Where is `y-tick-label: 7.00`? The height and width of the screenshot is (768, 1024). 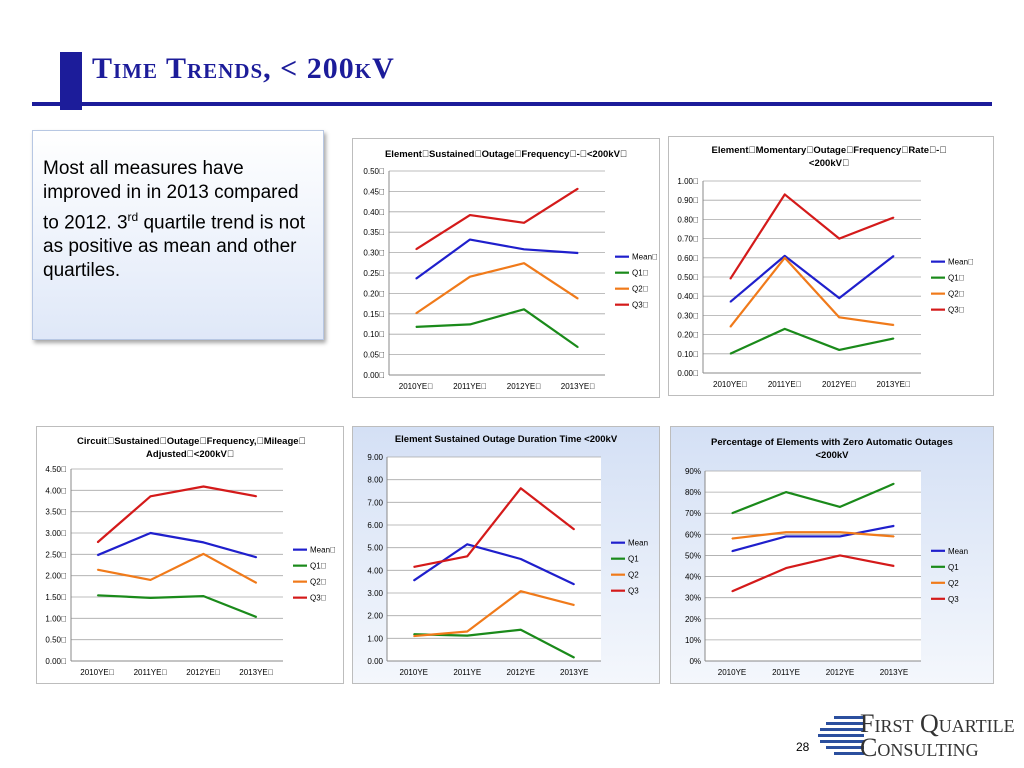
y-tick-label: 7.00 is located at coordinates (375, 502).